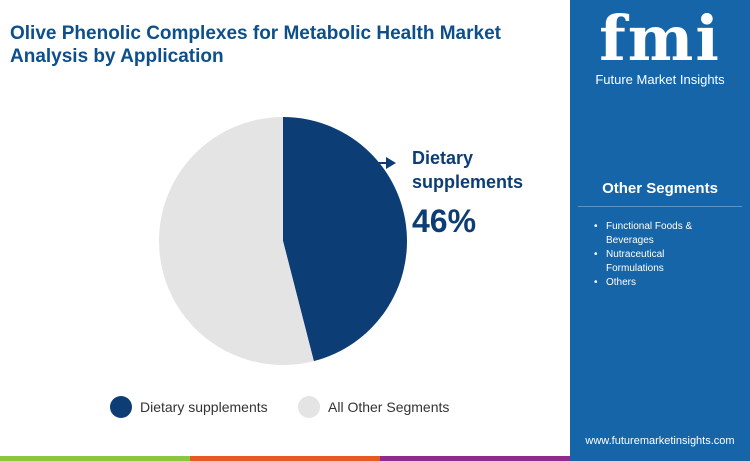 The image size is (750, 461). Describe the element at coordinates (660, 441) in the screenshot. I see `website-url: www.futuremarketinsights.com` at that location.